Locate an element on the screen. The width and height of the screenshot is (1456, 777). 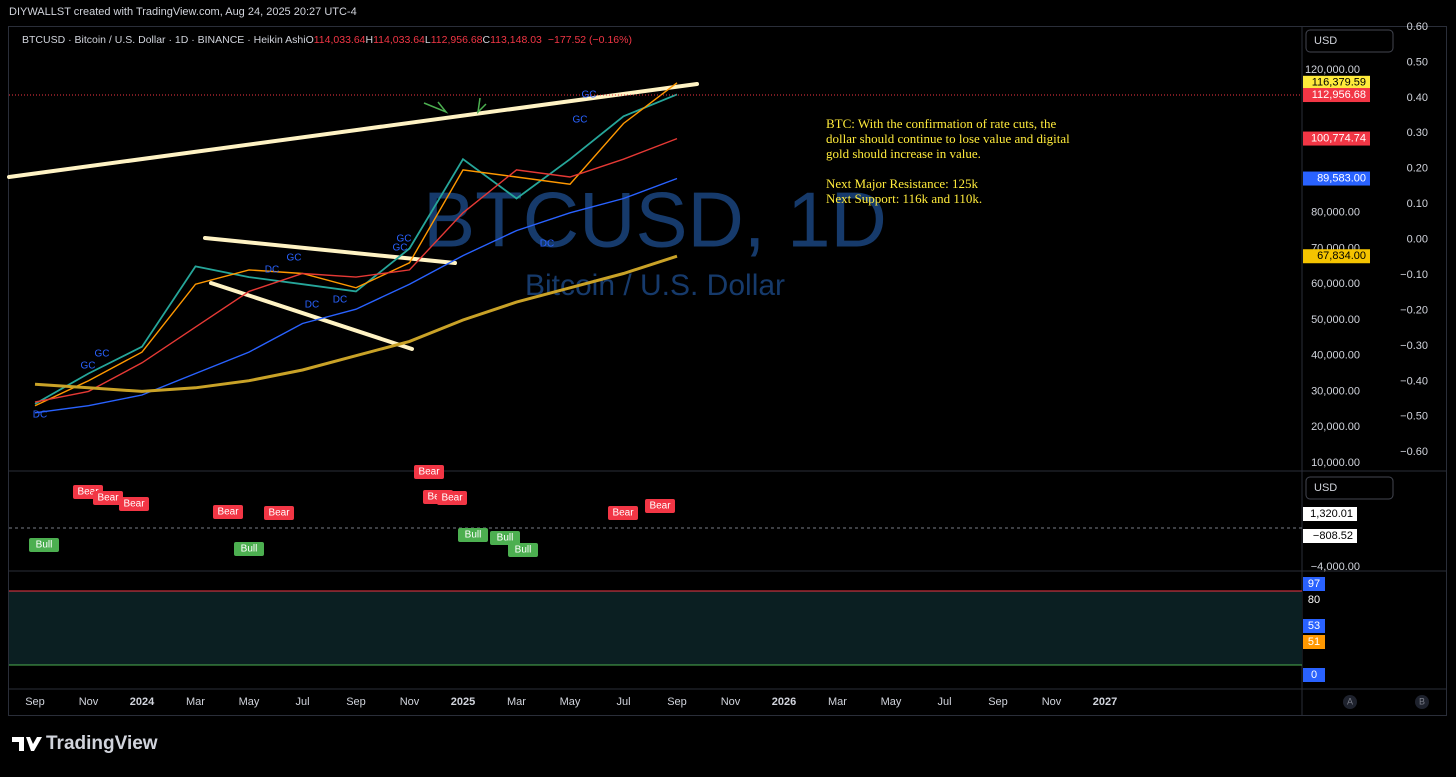
y2-tick-label: 0.30 is located at coordinates (1417, 133).